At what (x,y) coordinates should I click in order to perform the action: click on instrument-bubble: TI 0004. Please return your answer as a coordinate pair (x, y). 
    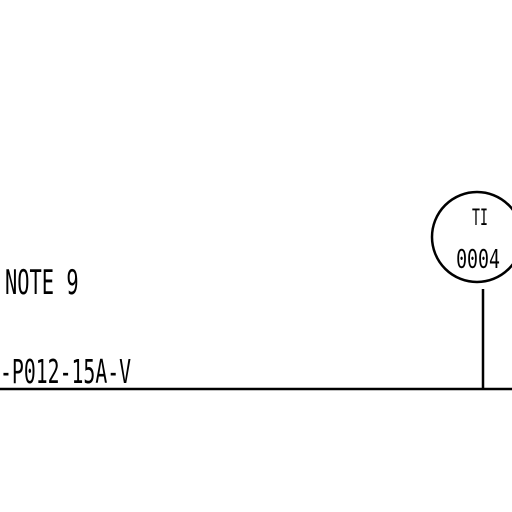
    Looking at the image, I should click on (471, 237).